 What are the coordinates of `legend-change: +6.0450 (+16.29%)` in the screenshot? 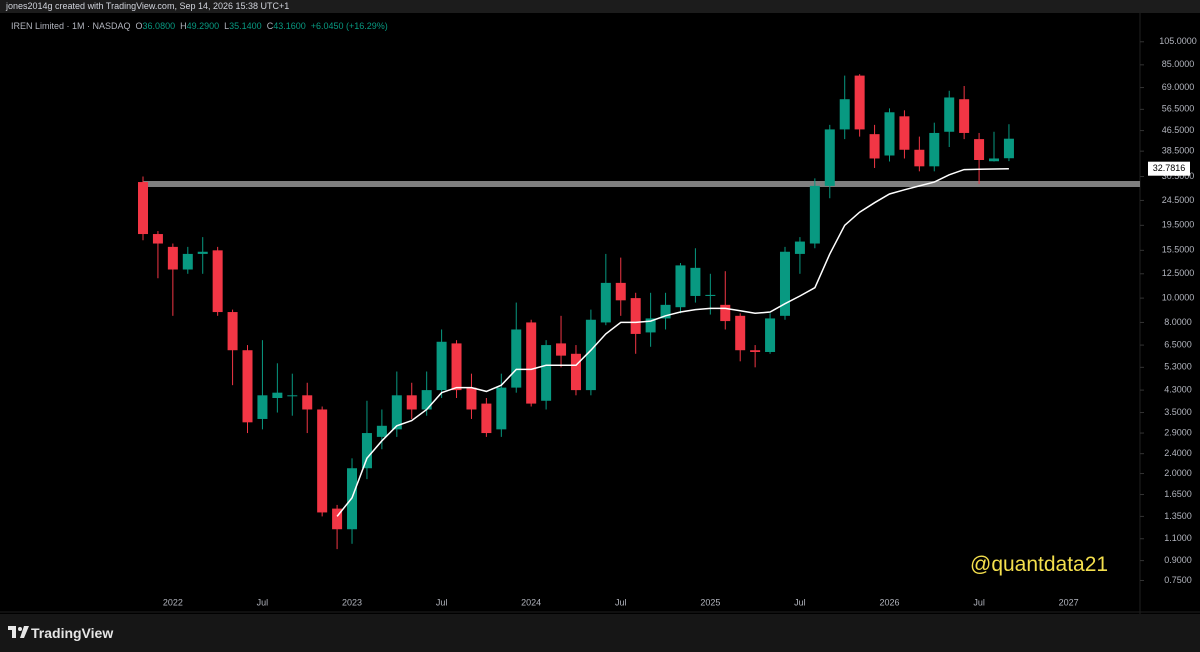 It's located at (349, 26).